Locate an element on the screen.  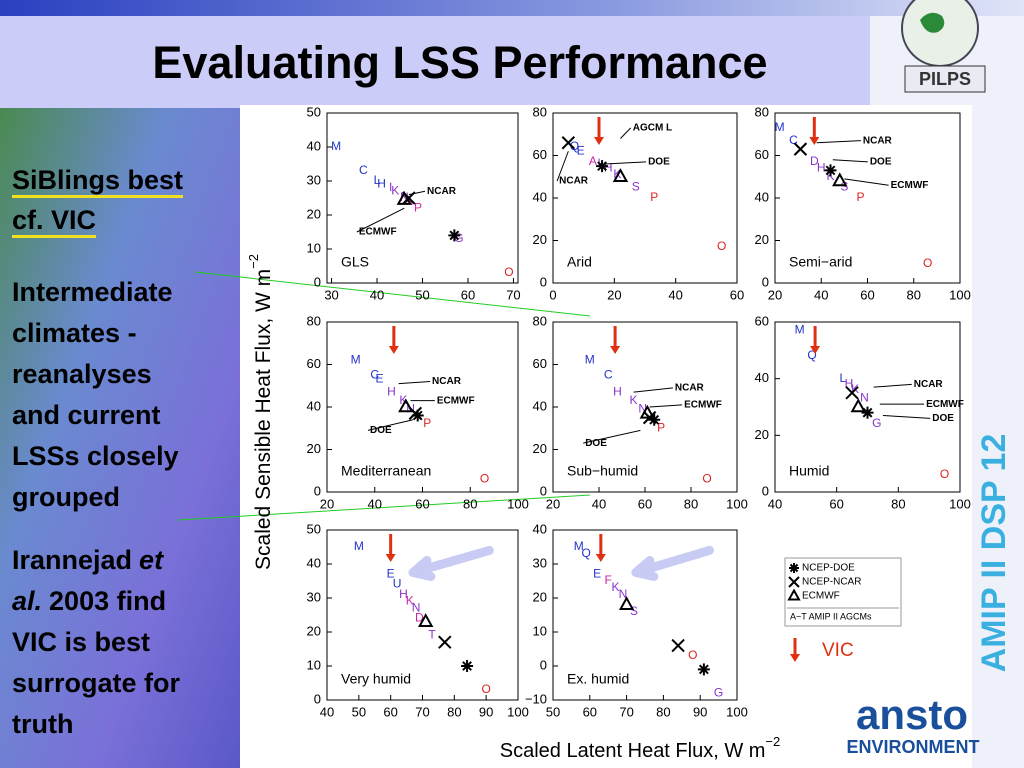
text-line: VIC is best is located at coordinates (96, 642).